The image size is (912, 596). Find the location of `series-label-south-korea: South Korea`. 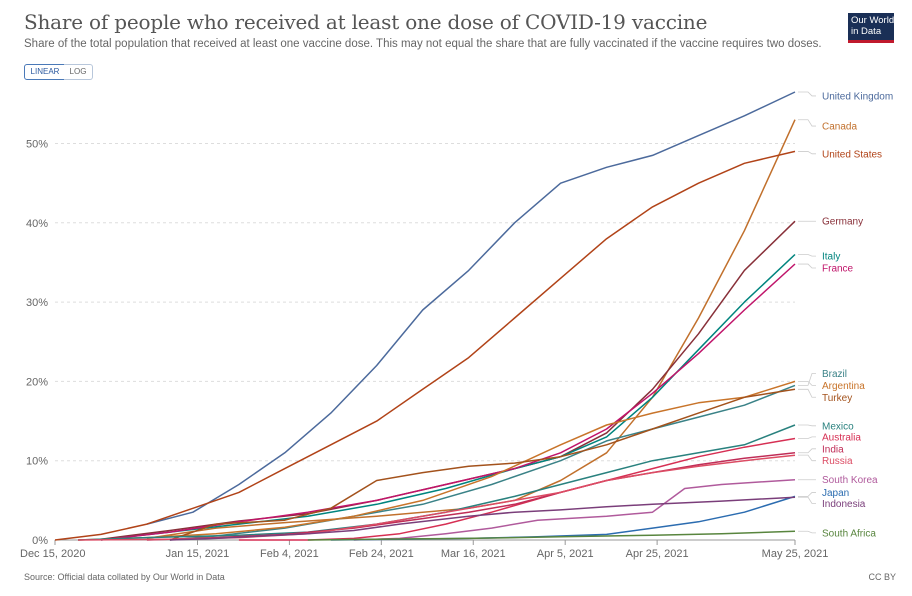

series-label-south-korea: South Korea is located at coordinates (850, 480).